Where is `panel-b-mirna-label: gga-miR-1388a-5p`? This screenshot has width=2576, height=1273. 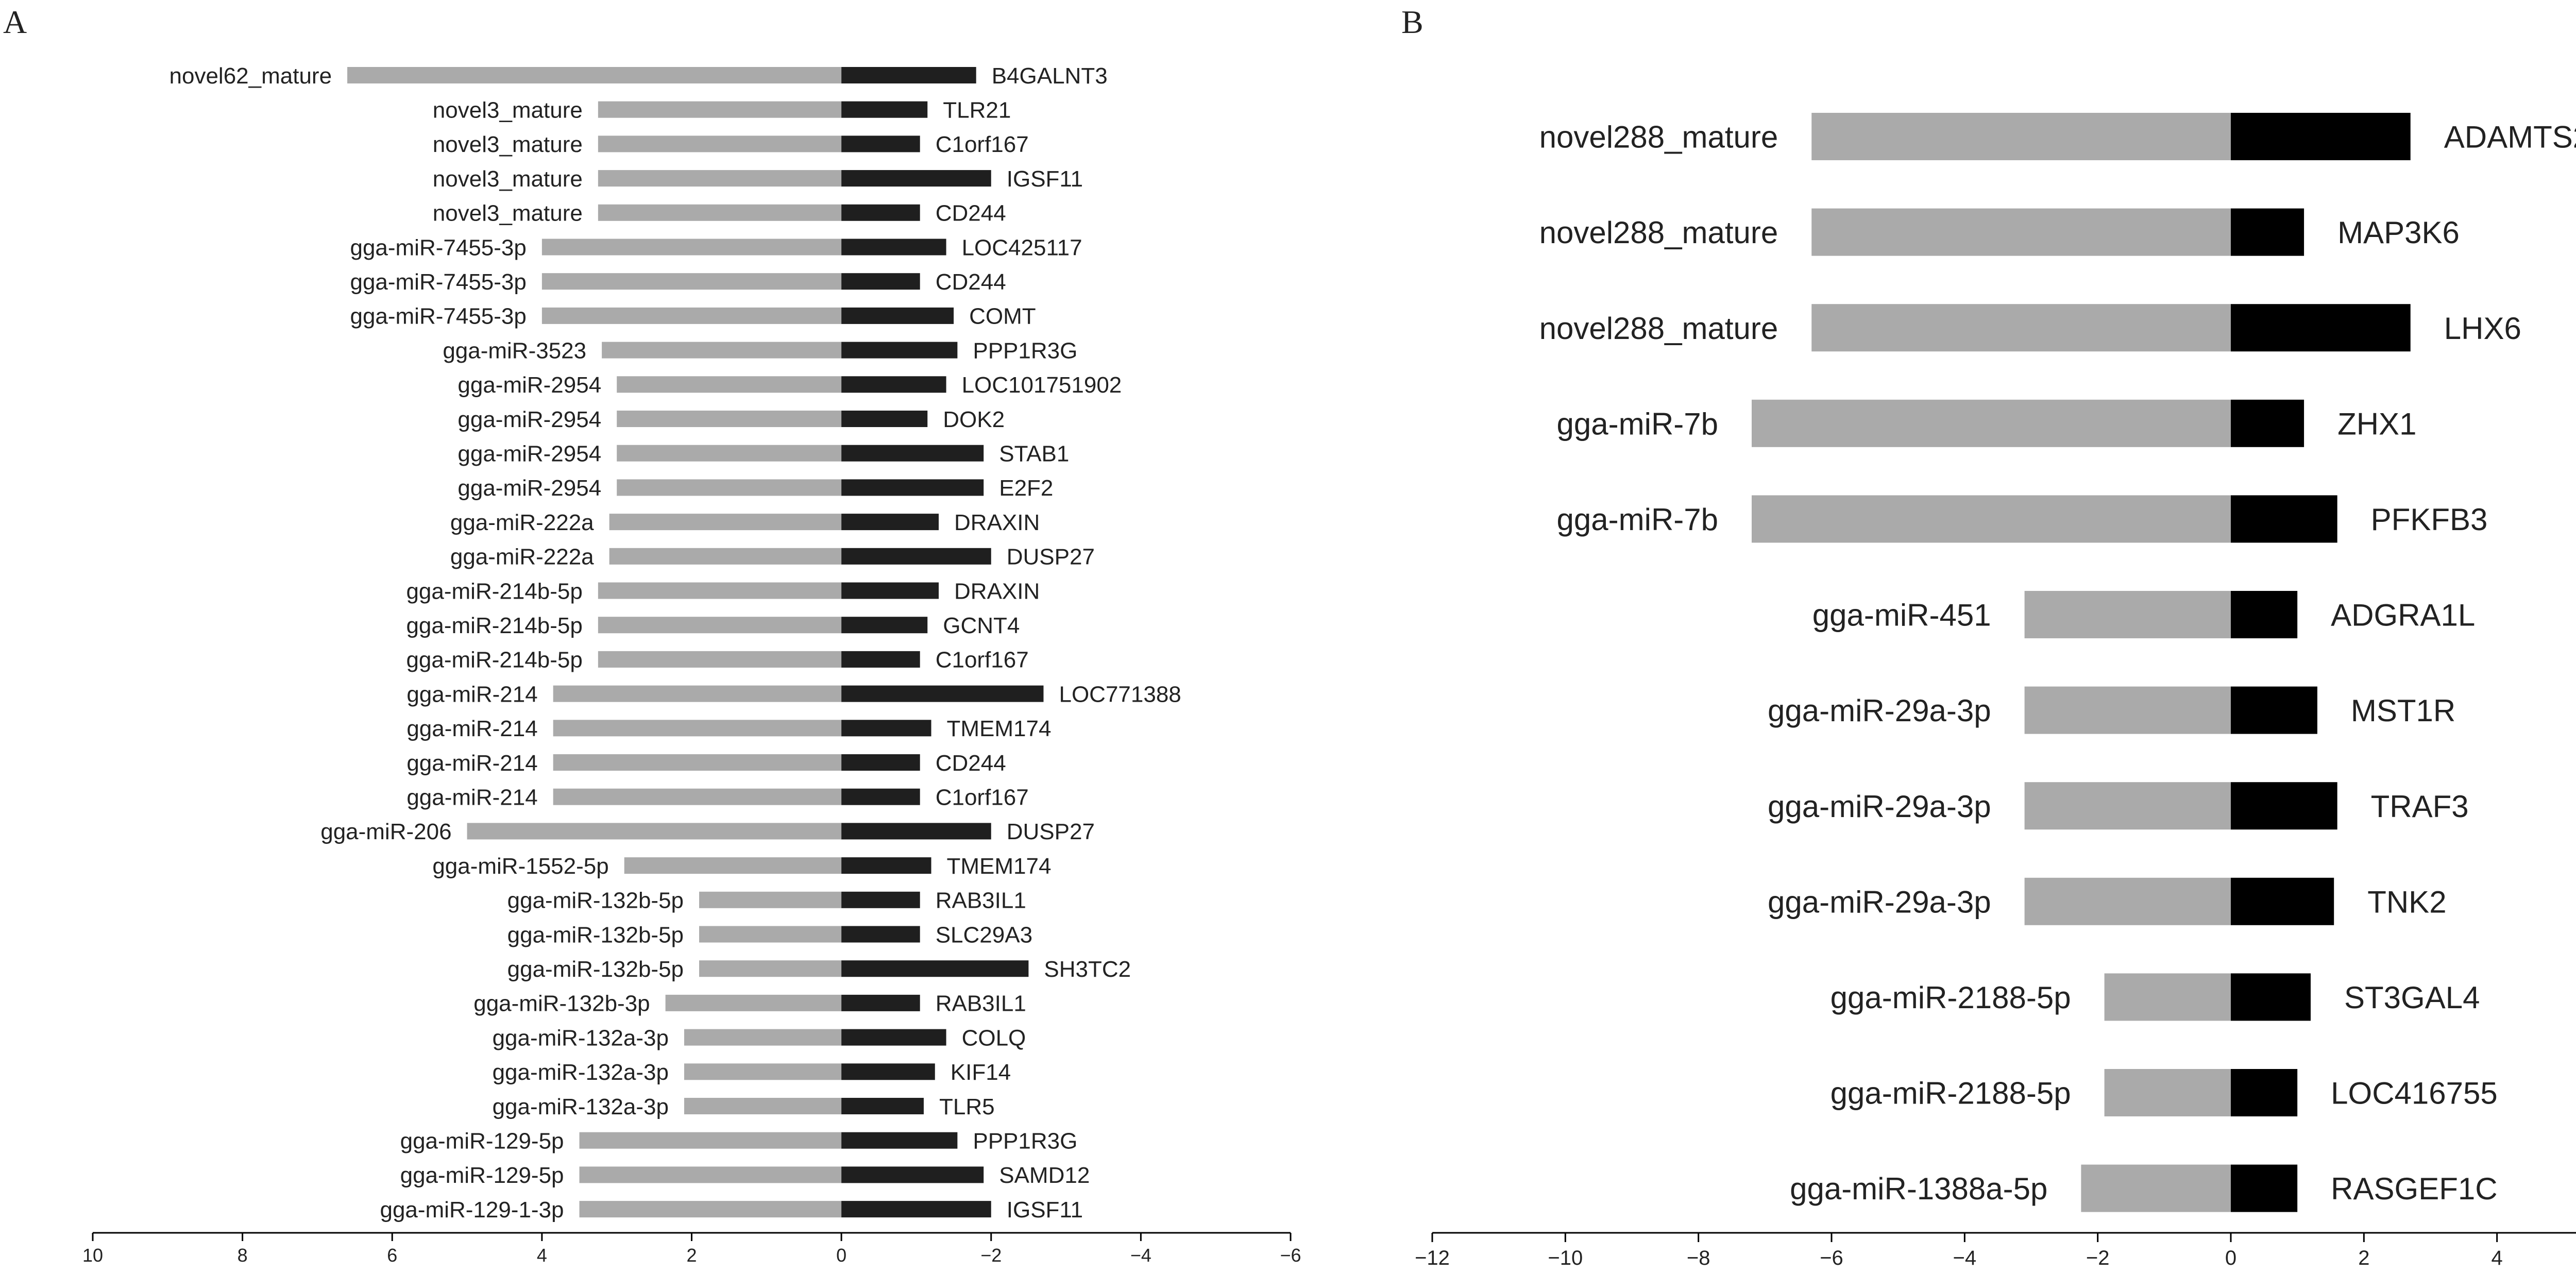 panel-b-mirna-label: gga-miR-1388a-5p is located at coordinates (1918, 1189).